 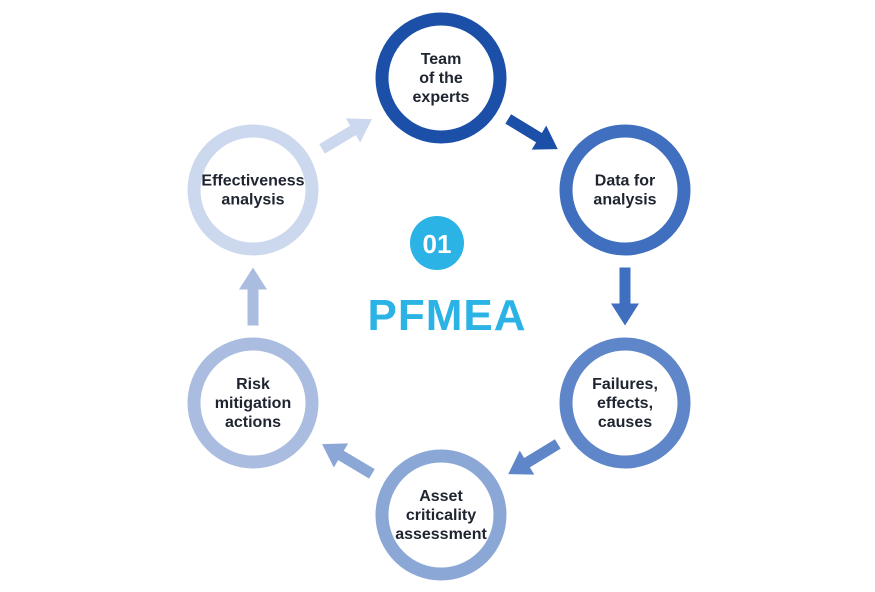 I want to click on center-title: PFMEA, so click(x=447, y=315).